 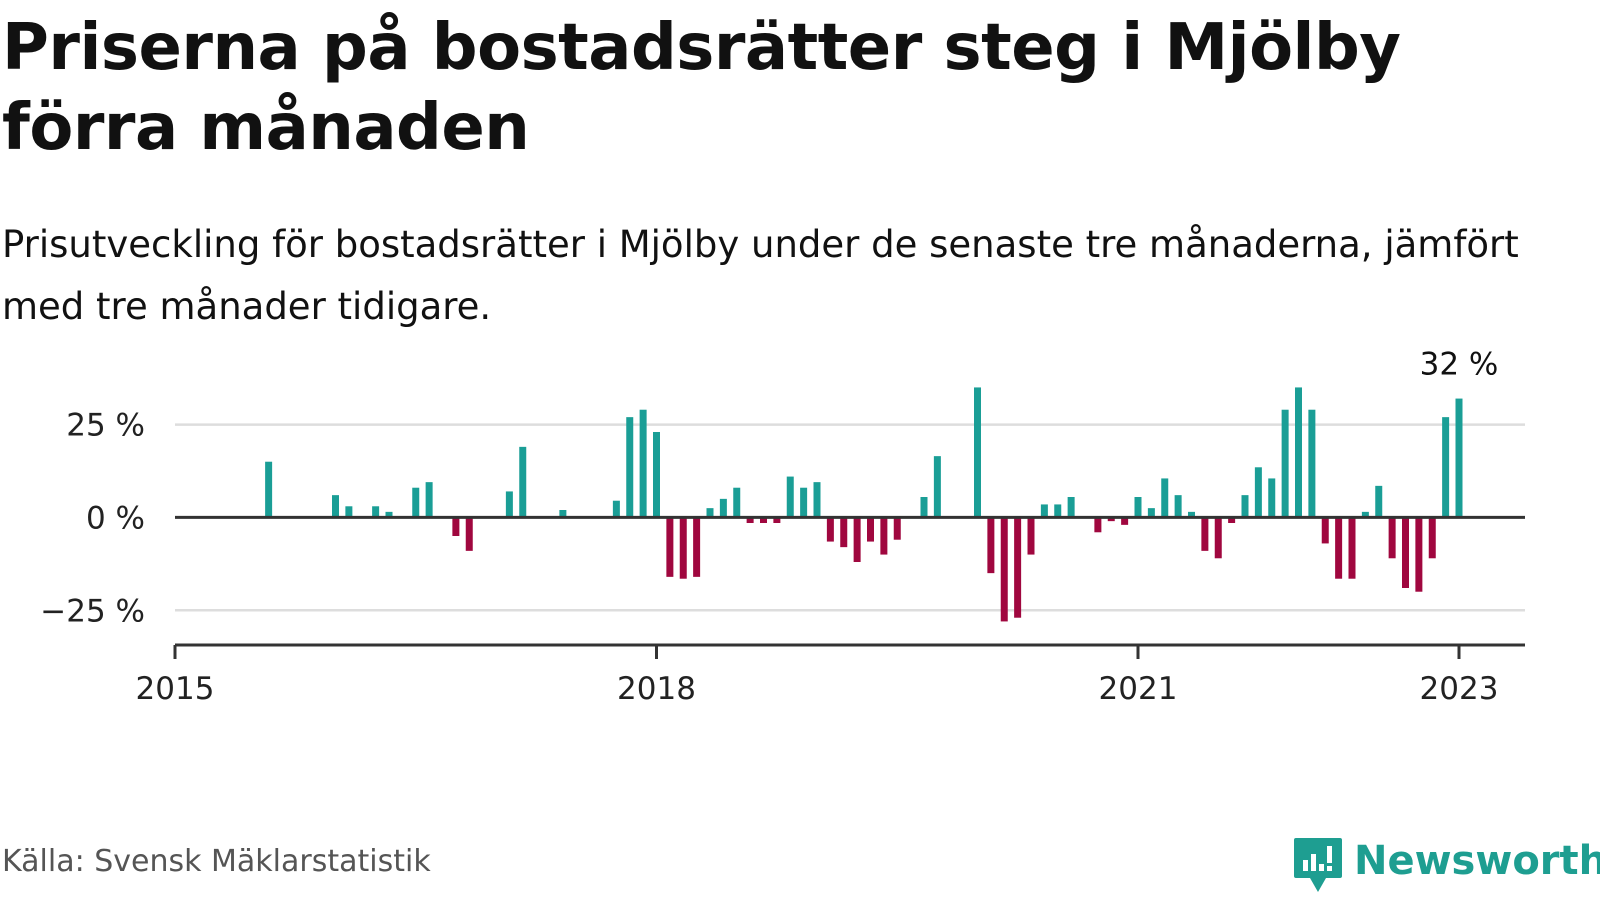 What do you see at coordinates (849, 587) in the screenshot?
I see `axes` at bounding box center [849, 587].